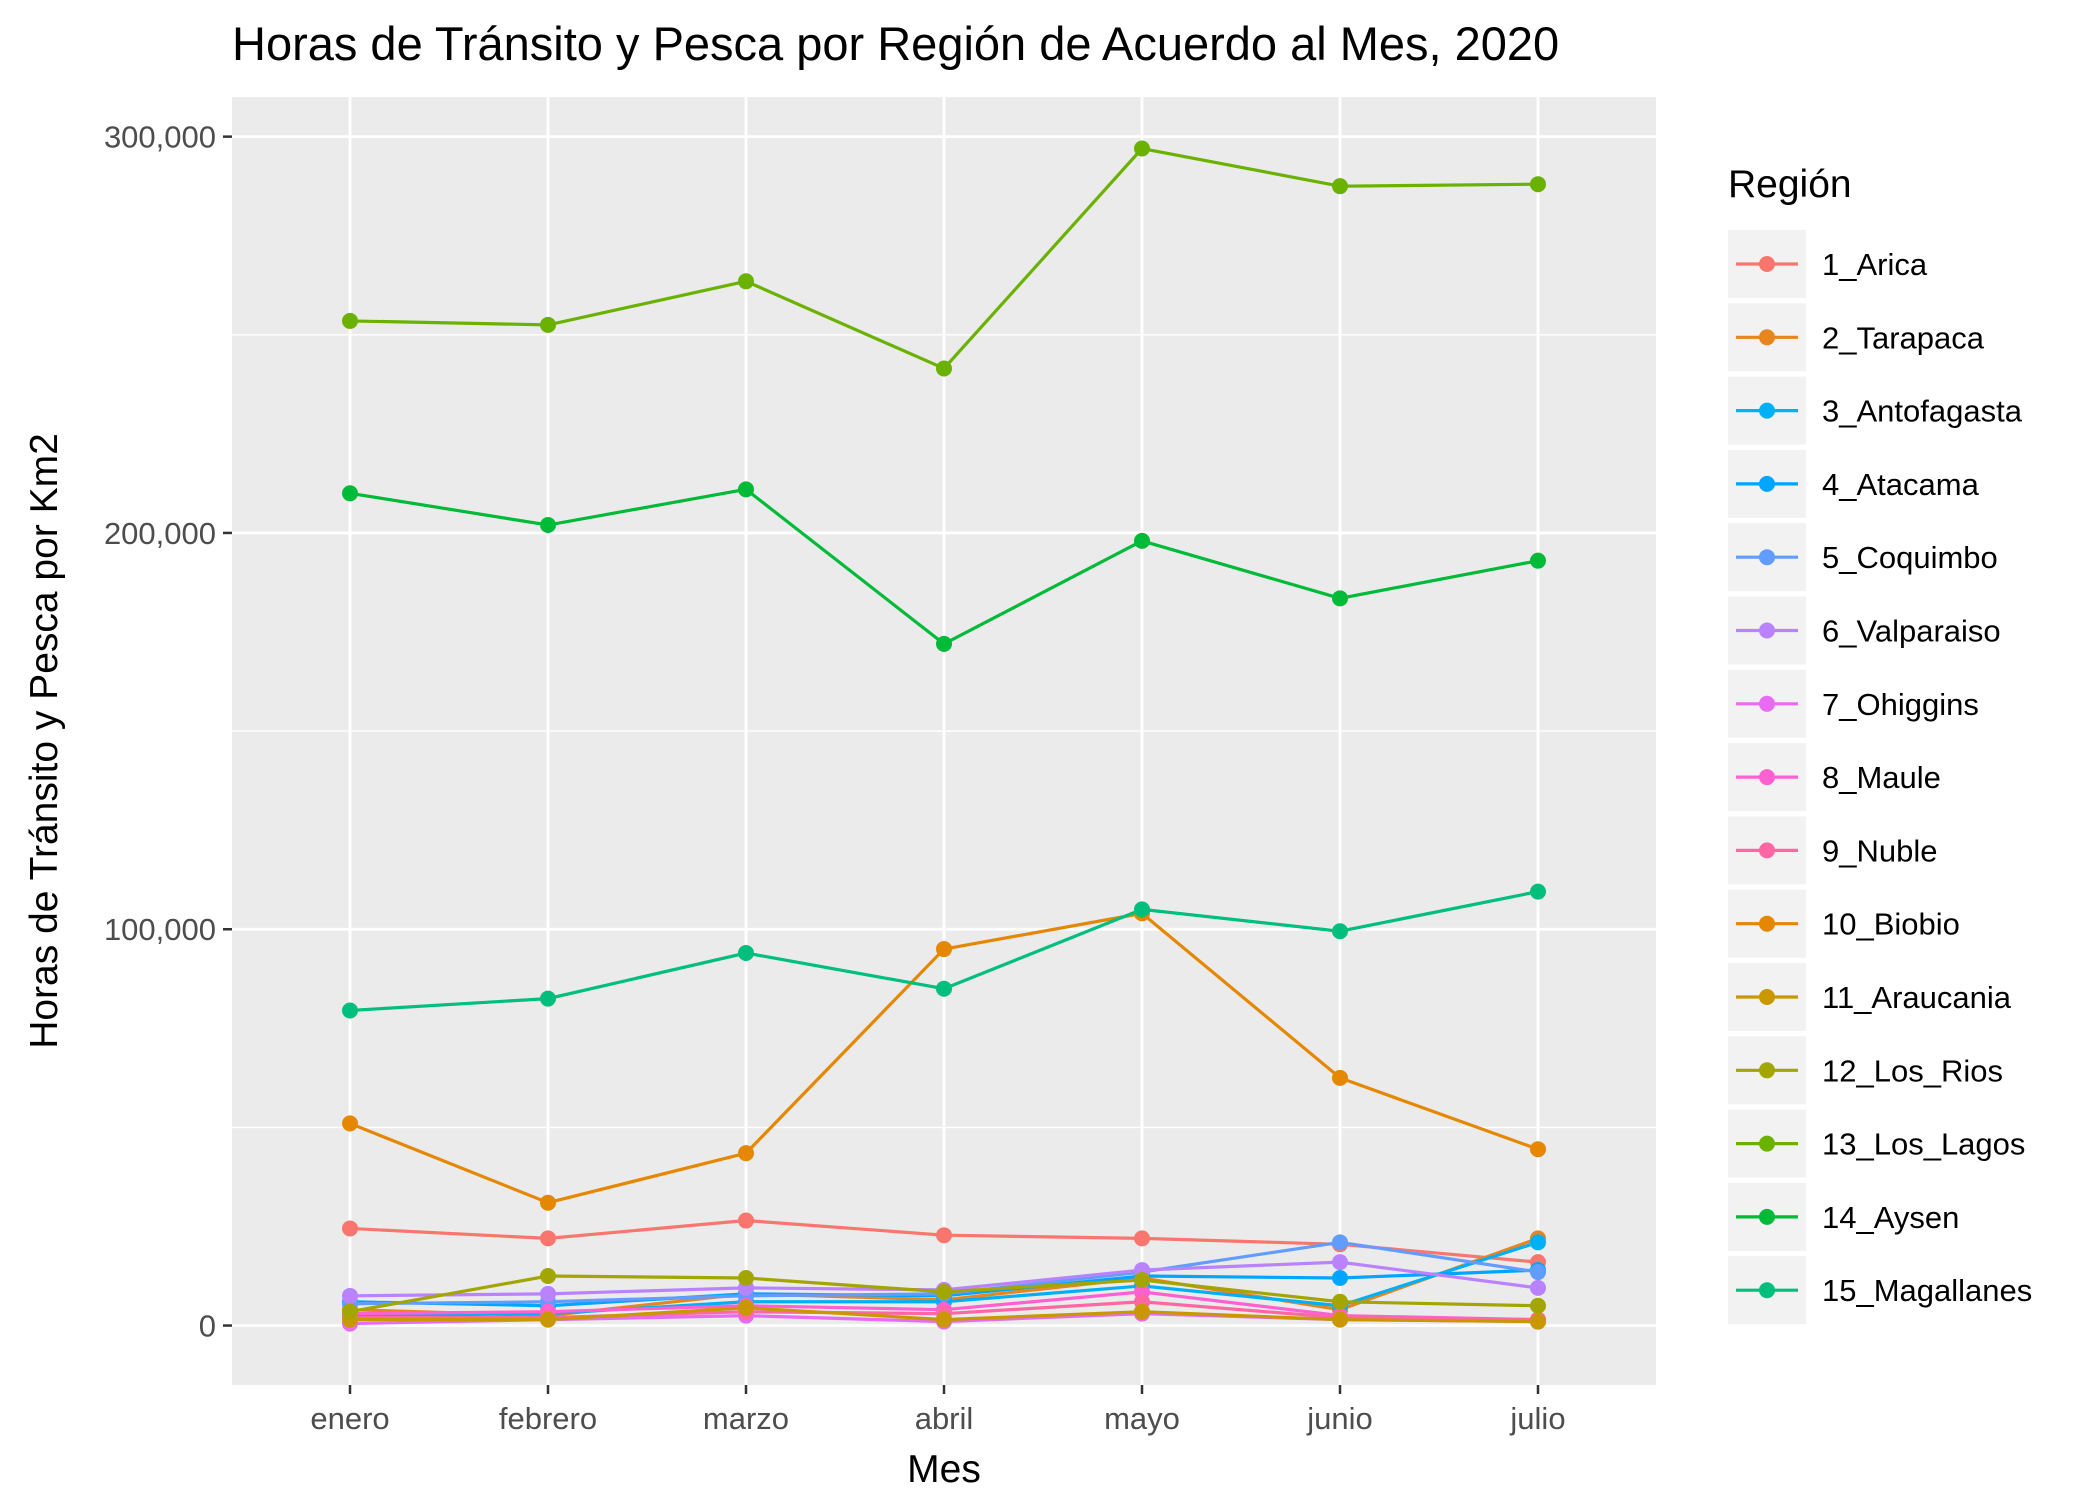 This screenshot has width=2100, height=1500. Describe the element at coordinates (1856, 337) in the screenshot. I see `legend-item: 2_Tarapaca` at that location.